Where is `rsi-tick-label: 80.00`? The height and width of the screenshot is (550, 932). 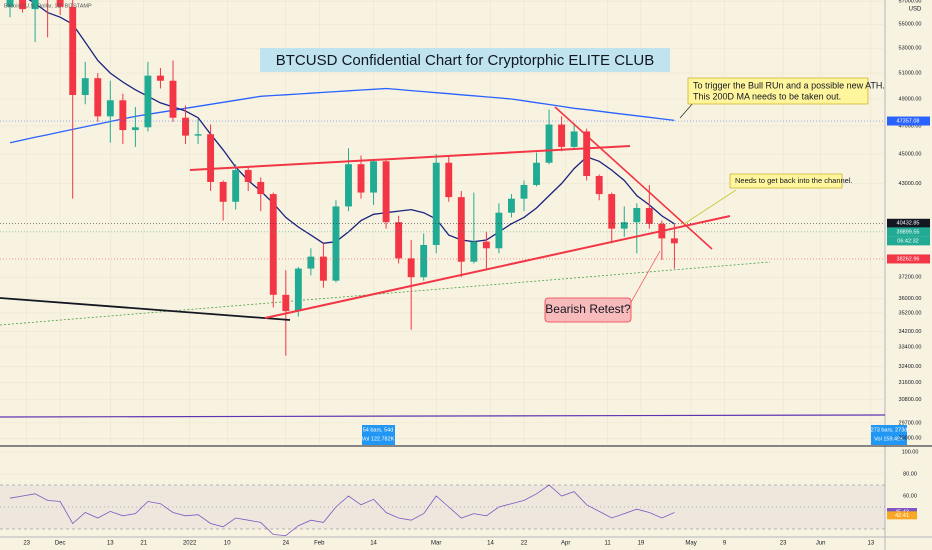 rsi-tick-label: 80.00 is located at coordinates (910, 474).